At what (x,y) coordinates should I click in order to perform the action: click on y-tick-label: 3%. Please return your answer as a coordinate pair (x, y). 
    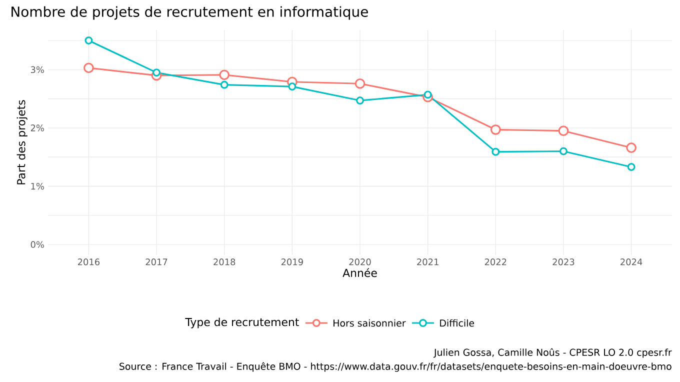
    Looking at the image, I should click on (37, 70).